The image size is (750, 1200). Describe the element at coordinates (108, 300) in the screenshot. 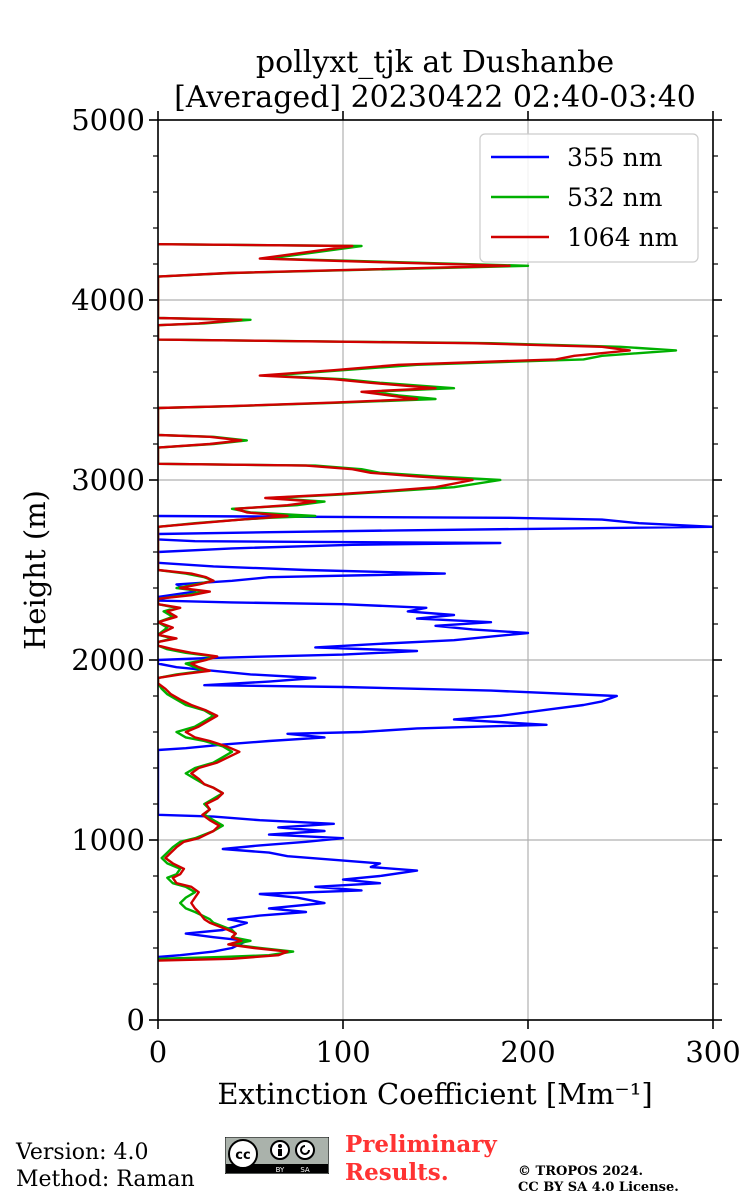

I see `y-tick-label: 4000` at that location.